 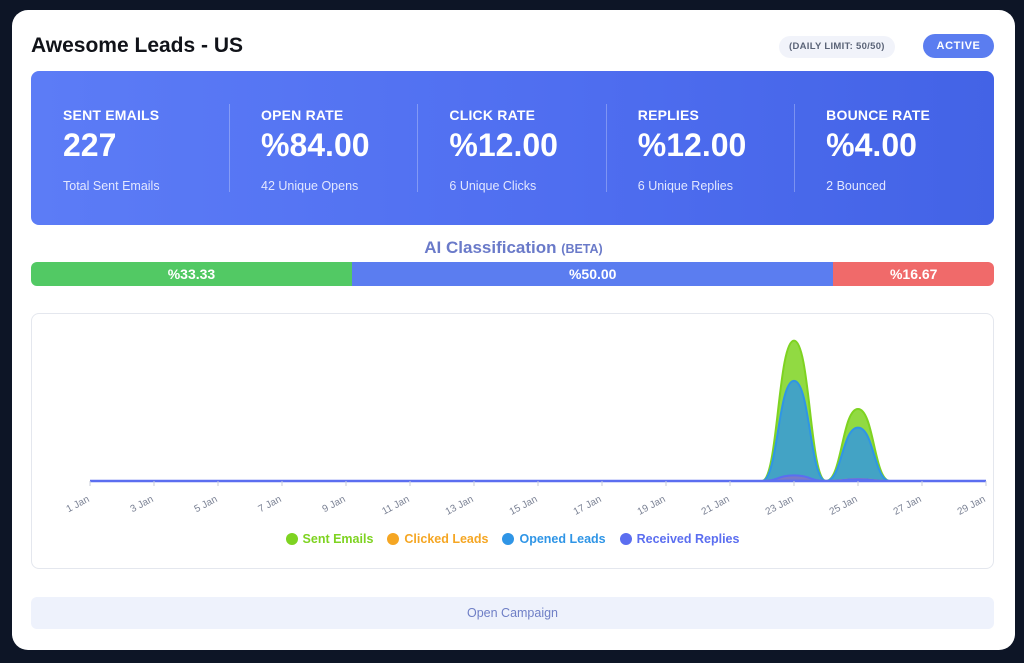 I want to click on stat-open-rate: OPEN RATE %84.00 42 Unique Opens, so click(x=323, y=148).